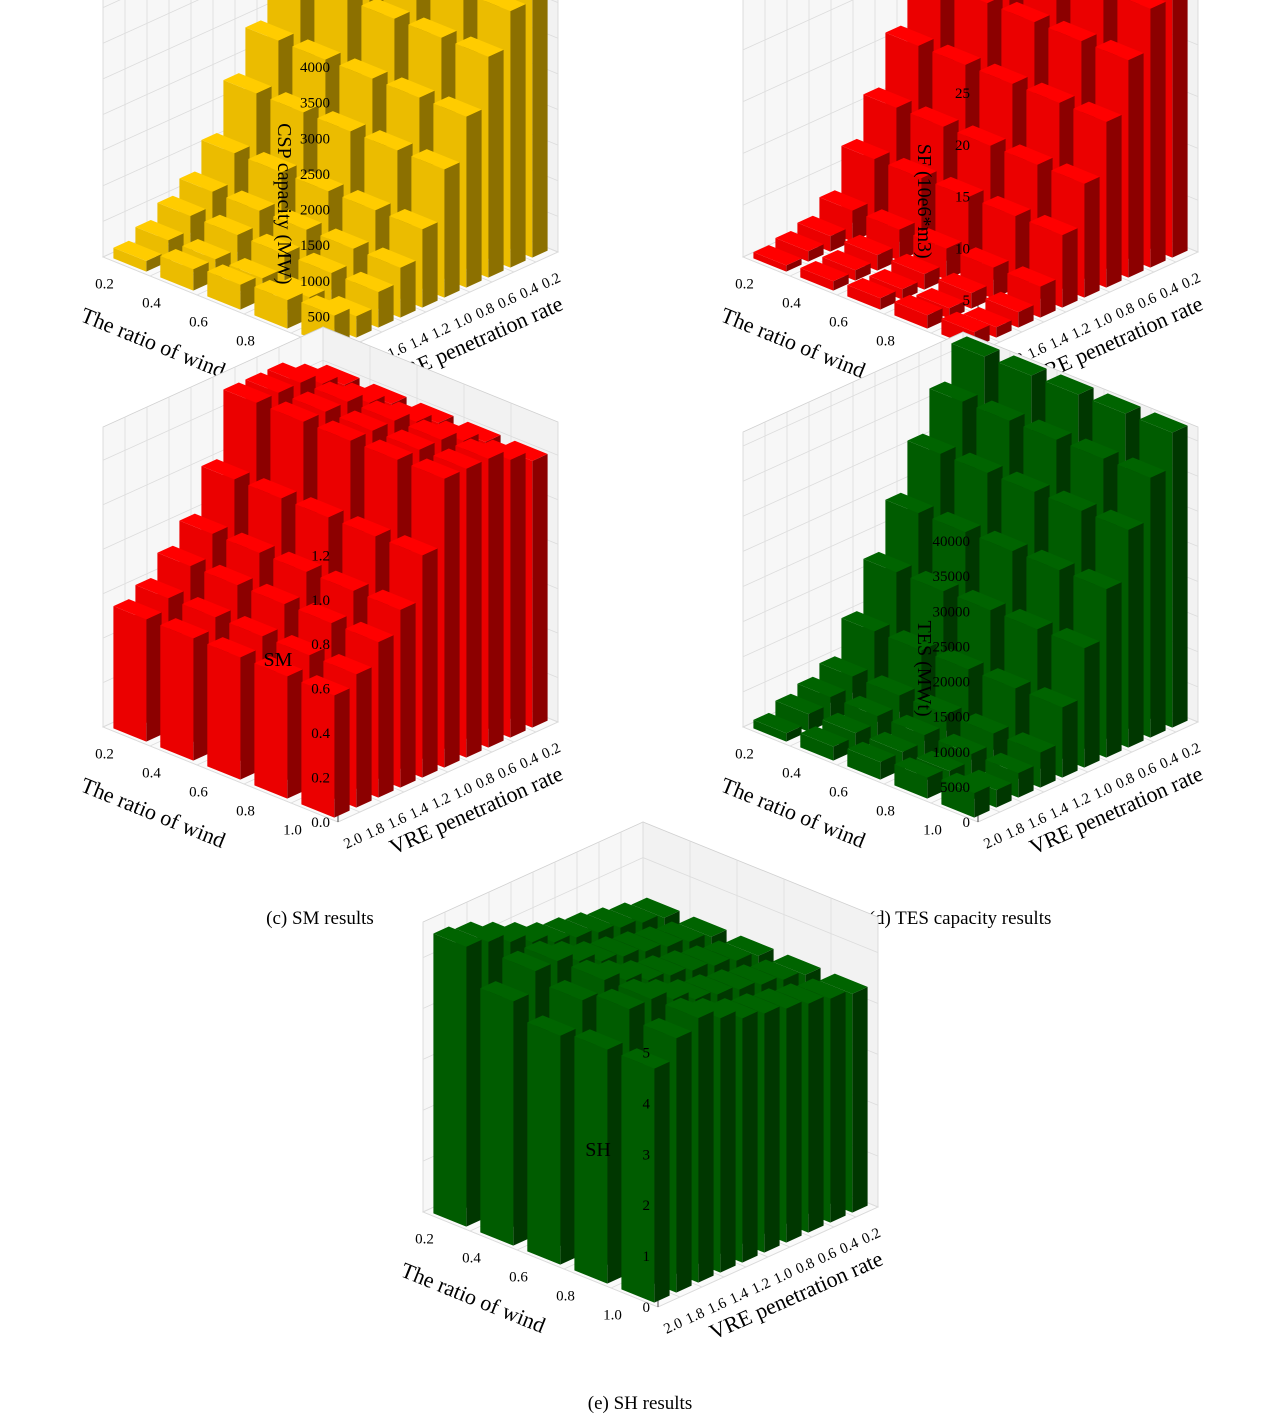 Image resolution: width=1280 pixels, height=1423 pixels. What do you see at coordinates (962, 249) in the screenshot?
I see `z-tick-label: 10` at bounding box center [962, 249].